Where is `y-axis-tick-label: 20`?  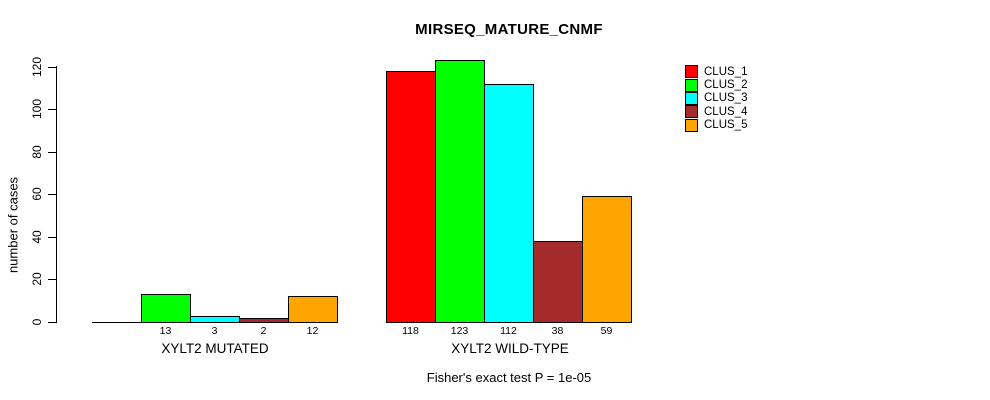 y-axis-tick-label: 20 is located at coordinates (37, 279).